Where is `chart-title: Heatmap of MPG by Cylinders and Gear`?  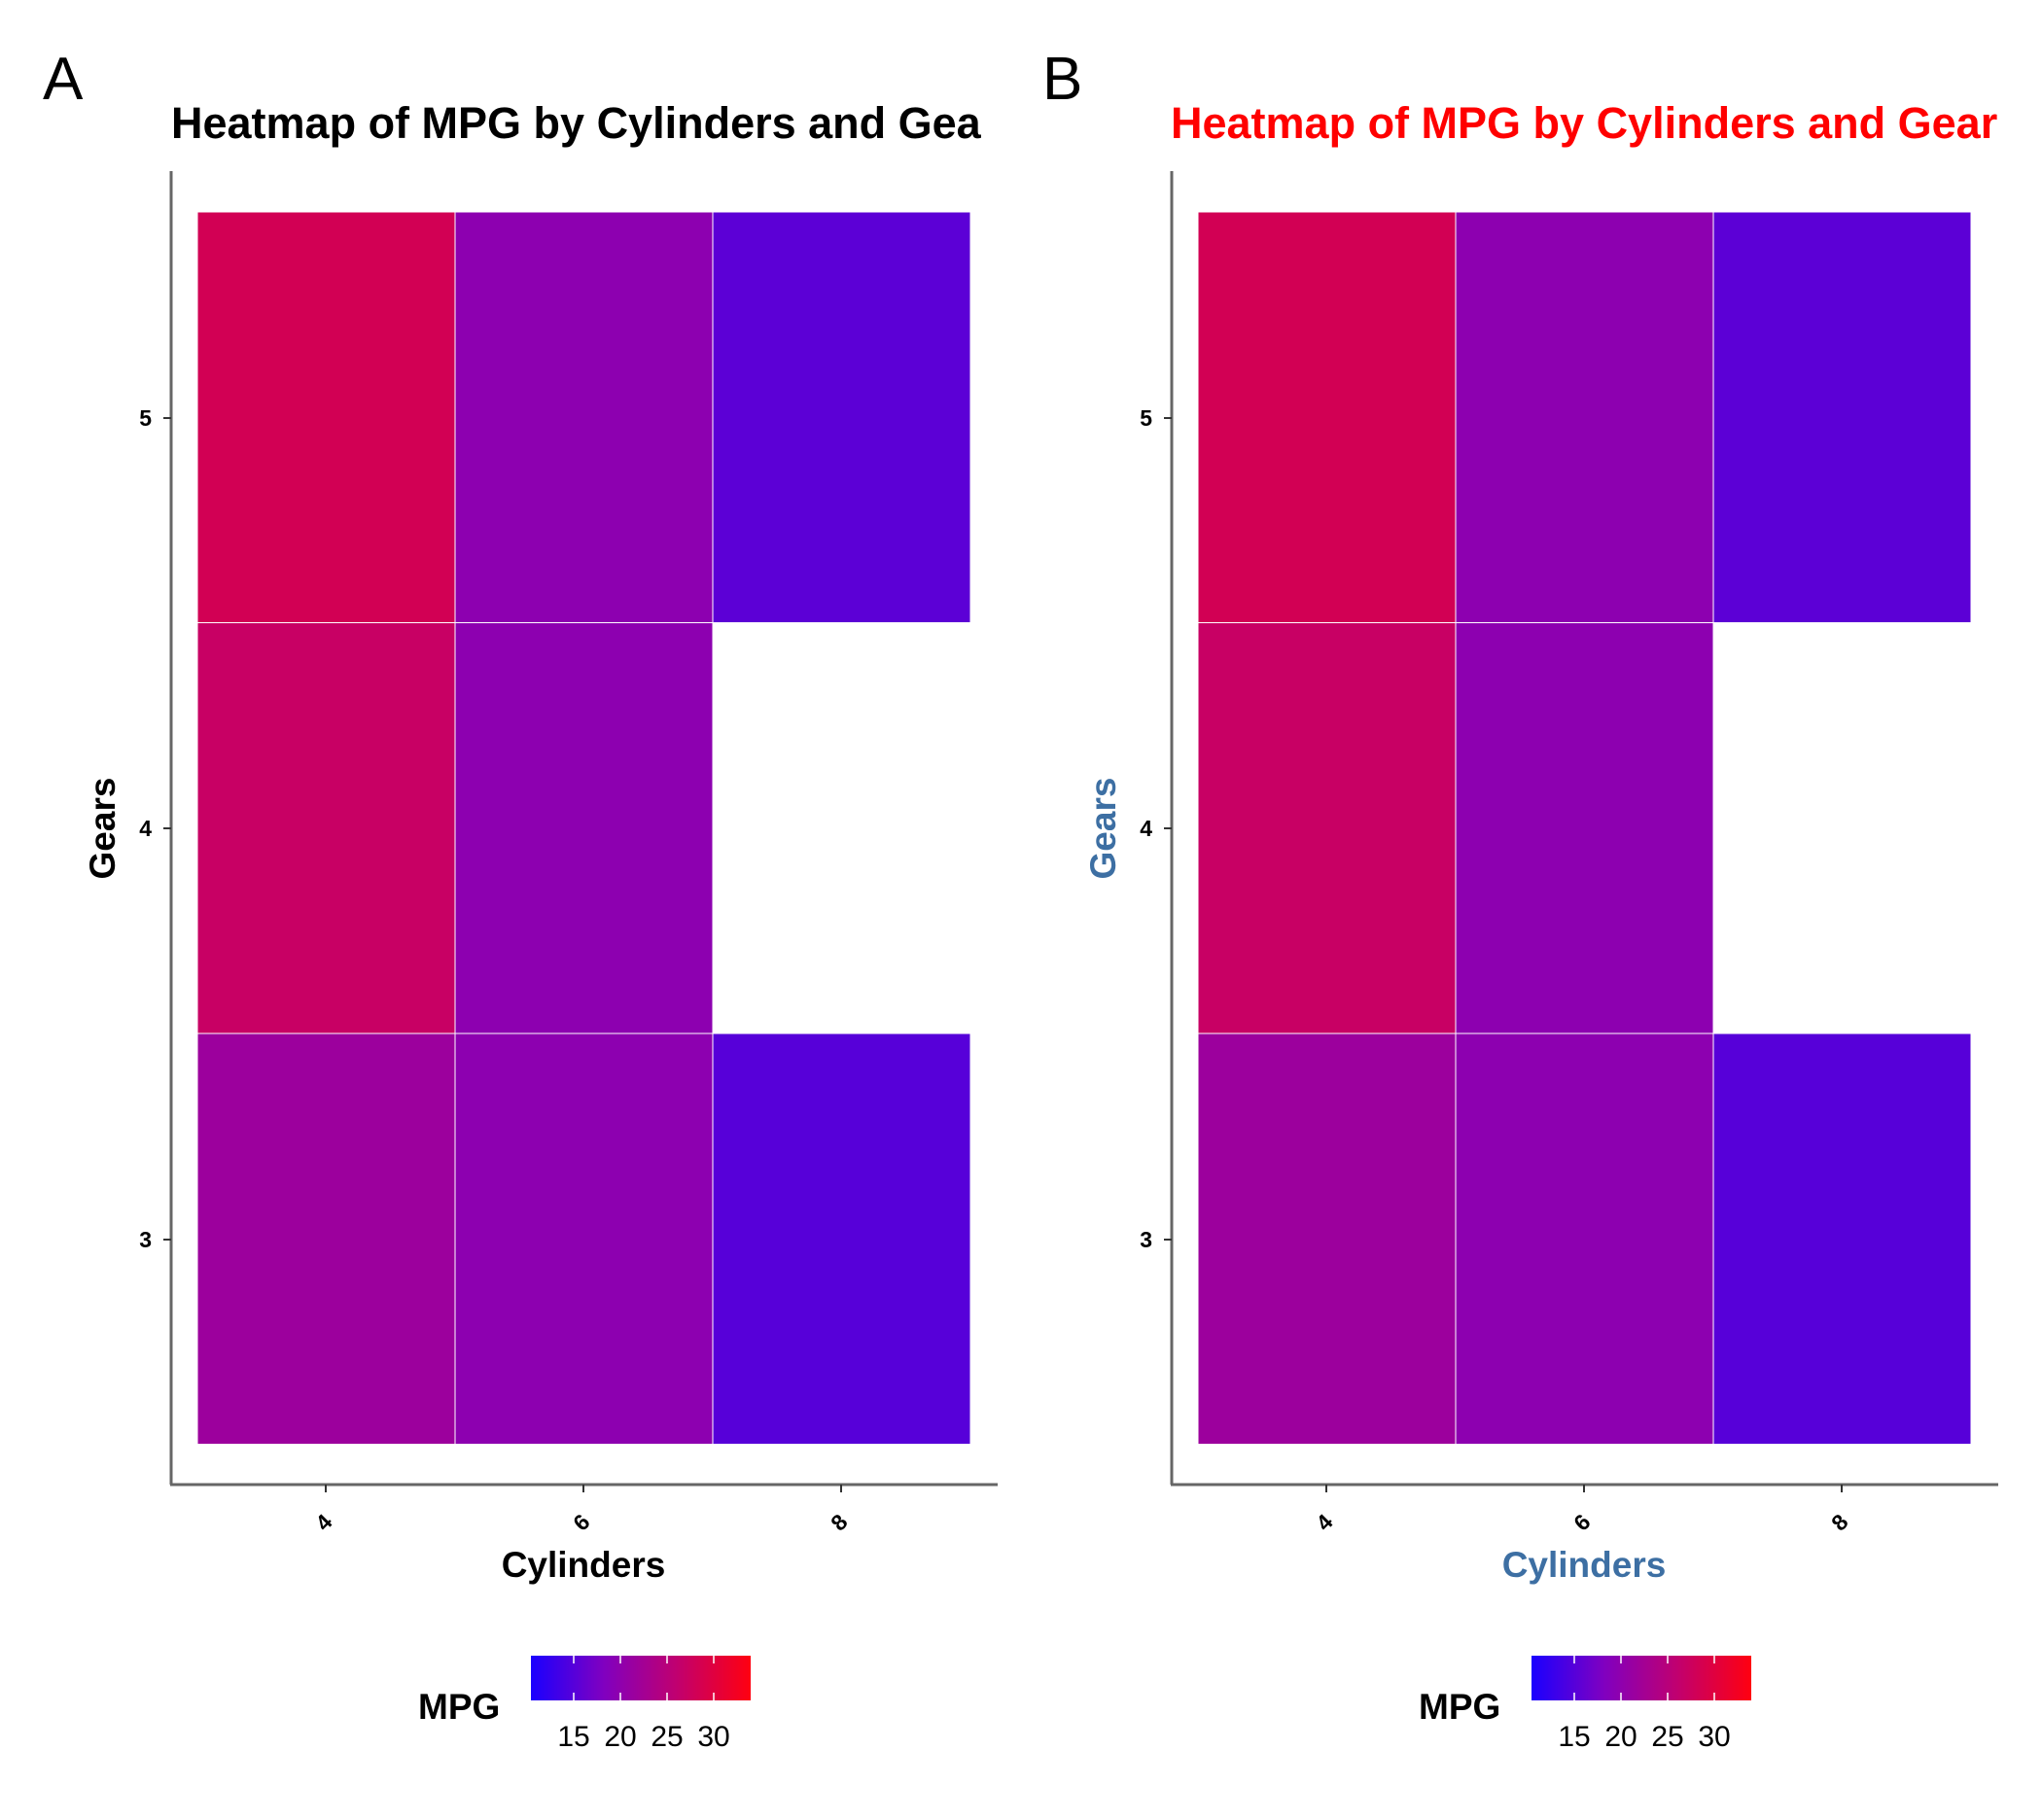
chart-title: Heatmap of MPG by Cylinders and Gear is located at coordinates (1584, 123).